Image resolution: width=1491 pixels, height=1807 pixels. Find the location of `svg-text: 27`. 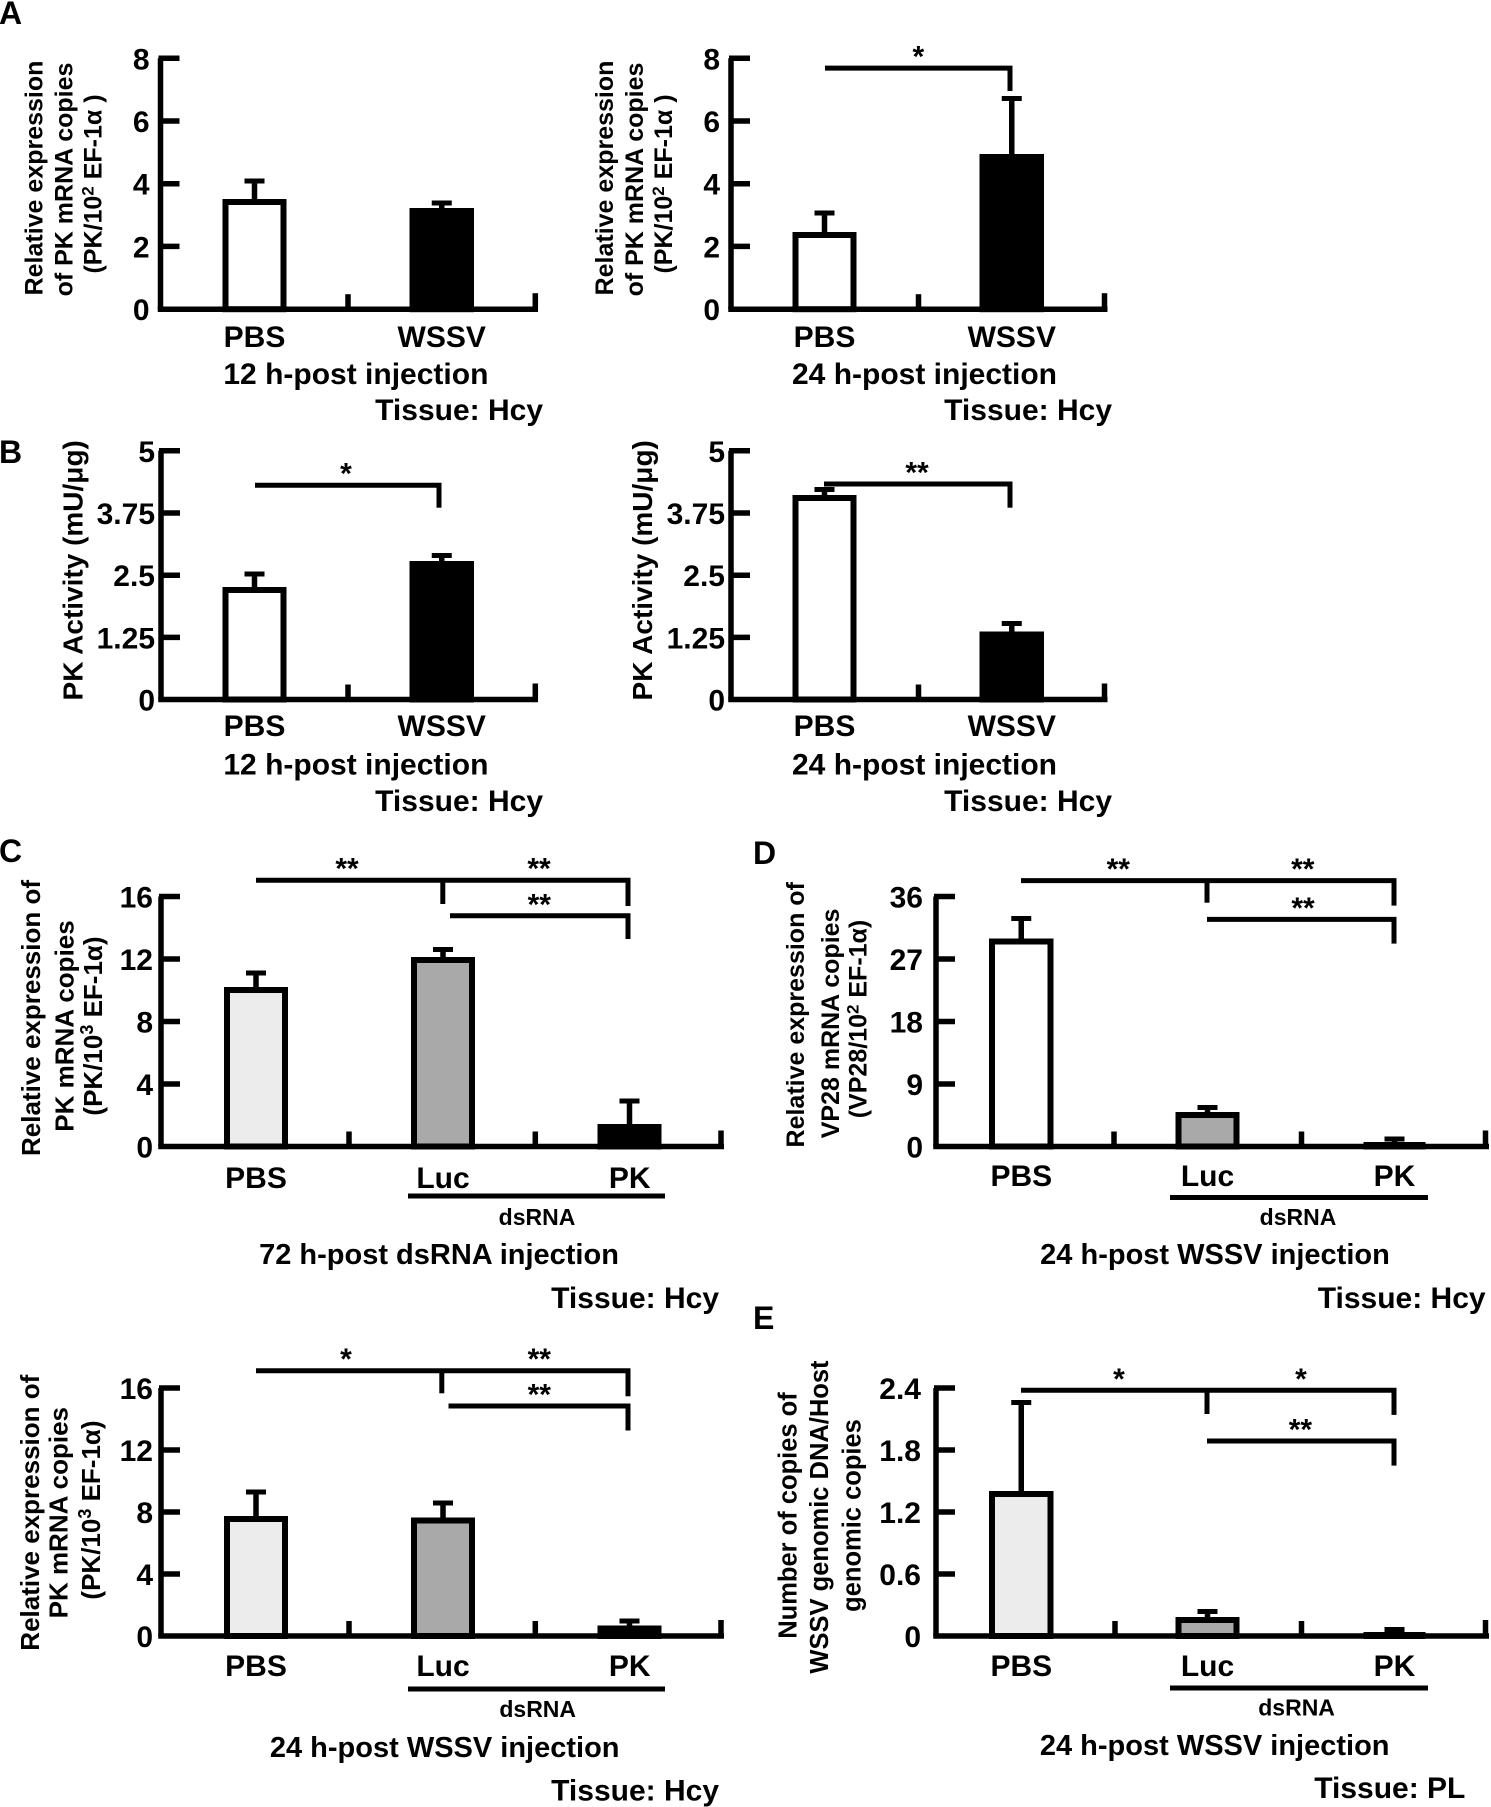

svg-text: 27 is located at coordinates (906, 960).